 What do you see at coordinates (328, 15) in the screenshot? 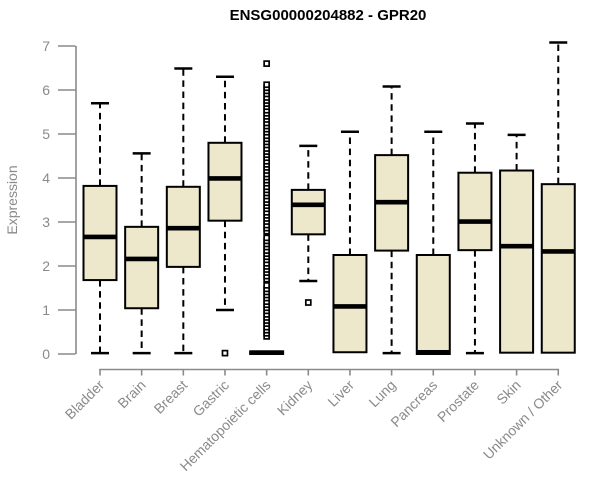
I see `chart-title: ENSG00000204882 - GPR20` at bounding box center [328, 15].